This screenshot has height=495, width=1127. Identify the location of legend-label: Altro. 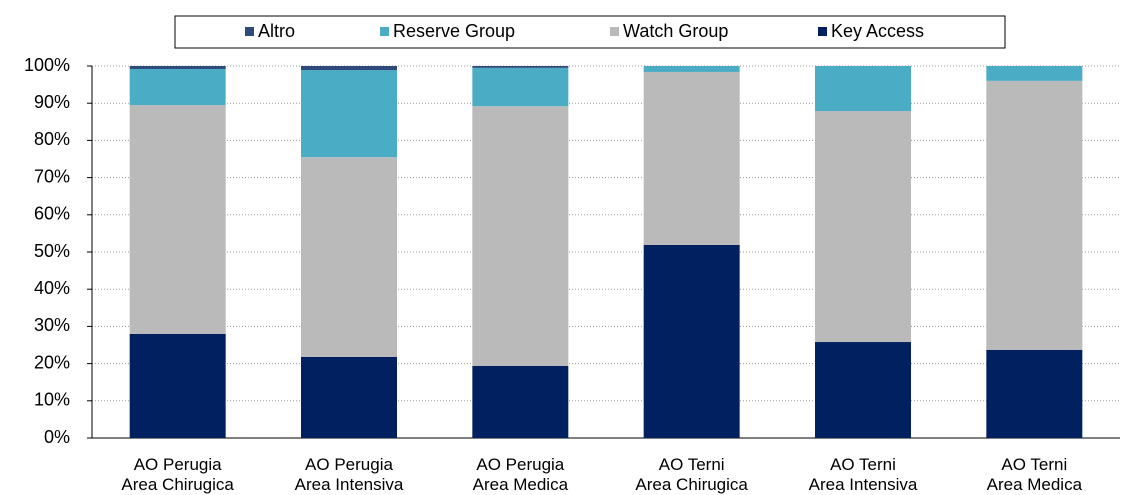
(276, 31).